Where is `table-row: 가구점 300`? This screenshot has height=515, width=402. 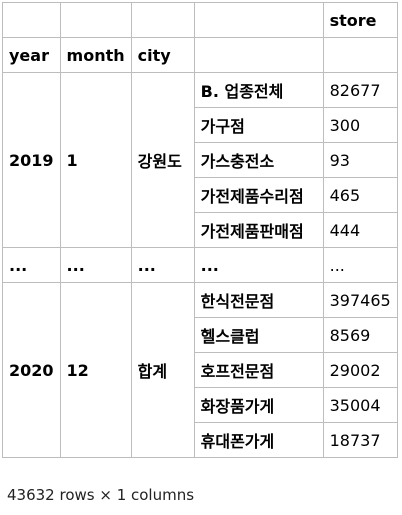
table-row: 가구점 300 is located at coordinates (200, 125).